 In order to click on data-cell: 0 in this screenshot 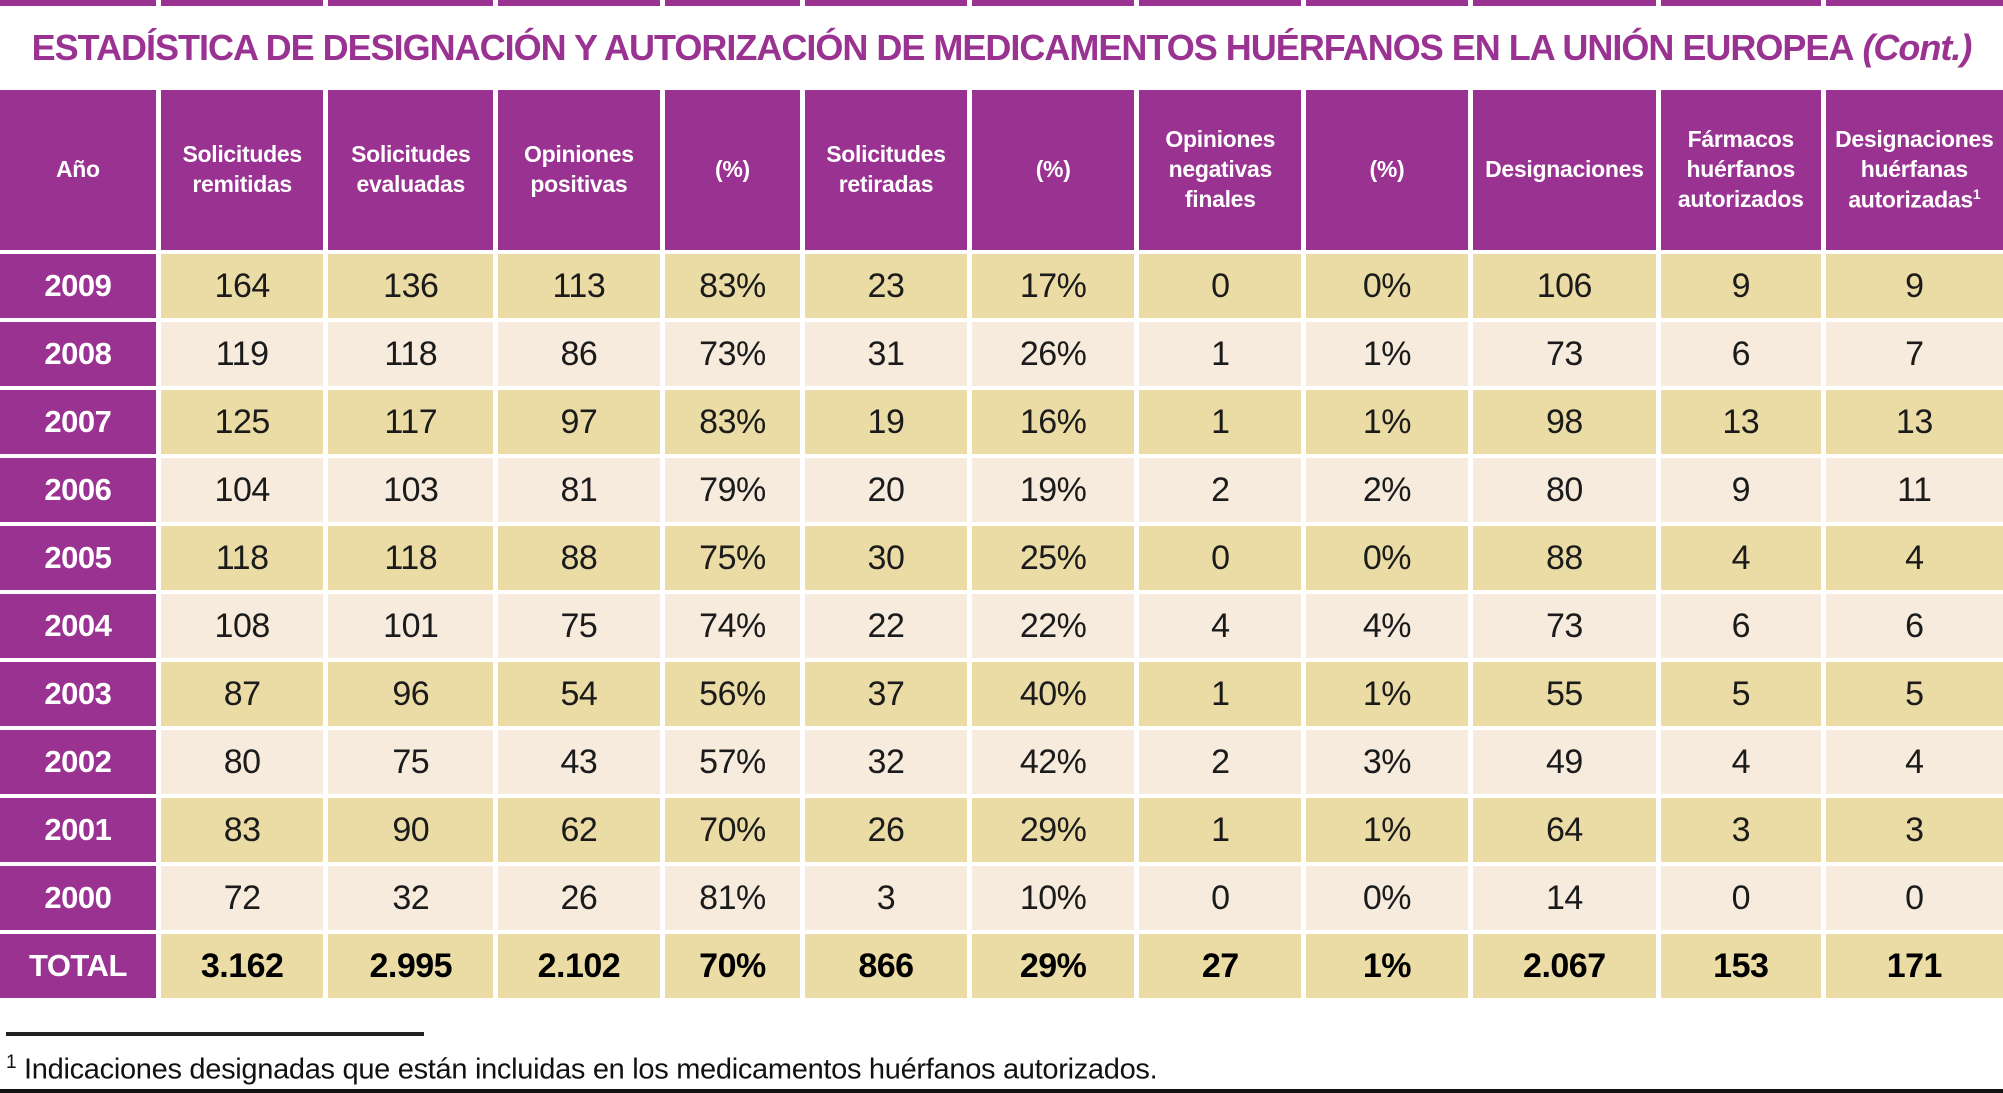, I will do `click(1220, 286)`.